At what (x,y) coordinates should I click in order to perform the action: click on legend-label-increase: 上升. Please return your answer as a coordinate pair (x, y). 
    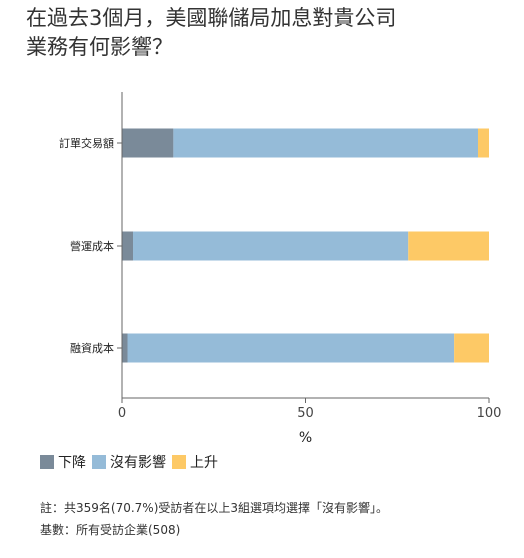
    Looking at the image, I should click on (204, 463).